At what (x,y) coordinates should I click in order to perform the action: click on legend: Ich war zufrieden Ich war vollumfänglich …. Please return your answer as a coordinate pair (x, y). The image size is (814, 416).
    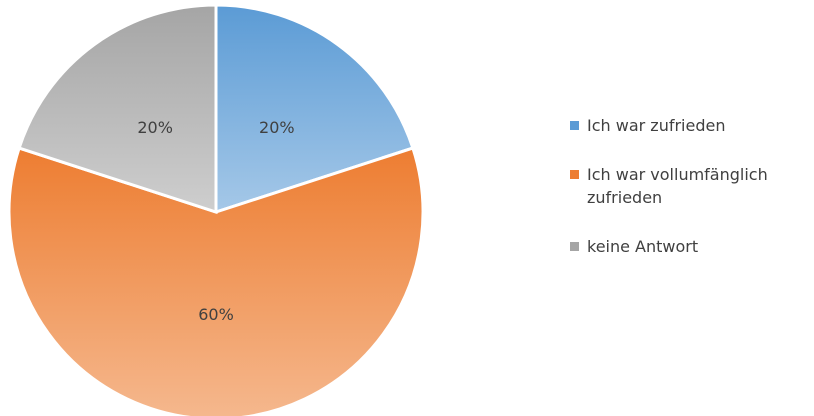
    Looking at the image, I should click on (692, 186).